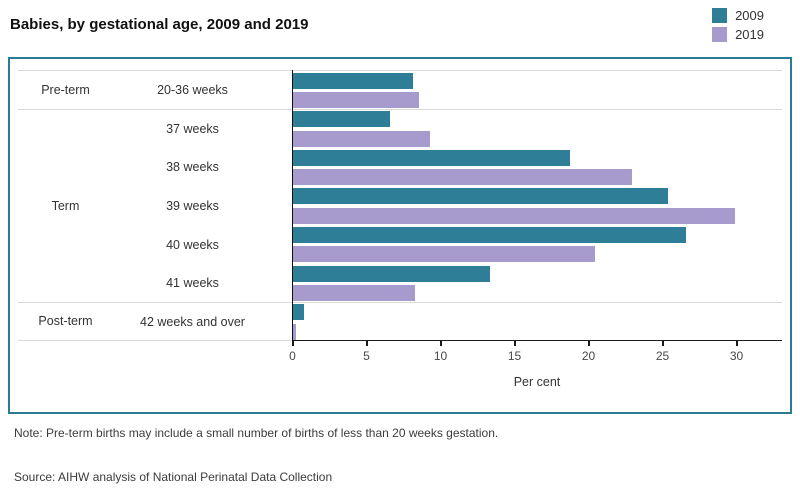 This screenshot has height=500, width=800. What do you see at coordinates (447, 90) in the screenshot?
I see `row-20-36-weeks: 20-36 weeks` at bounding box center [447, 90].